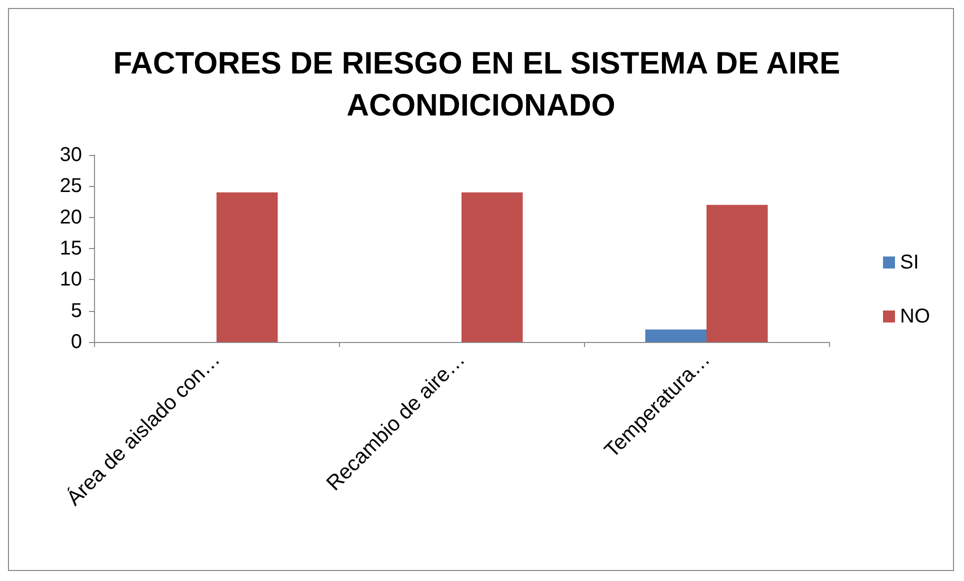 The image size is (964, 581). What do you see at coordinates (71, 279) in the screenshot?
I see `y-tick-label: 10` at bounding box center [71, 279].